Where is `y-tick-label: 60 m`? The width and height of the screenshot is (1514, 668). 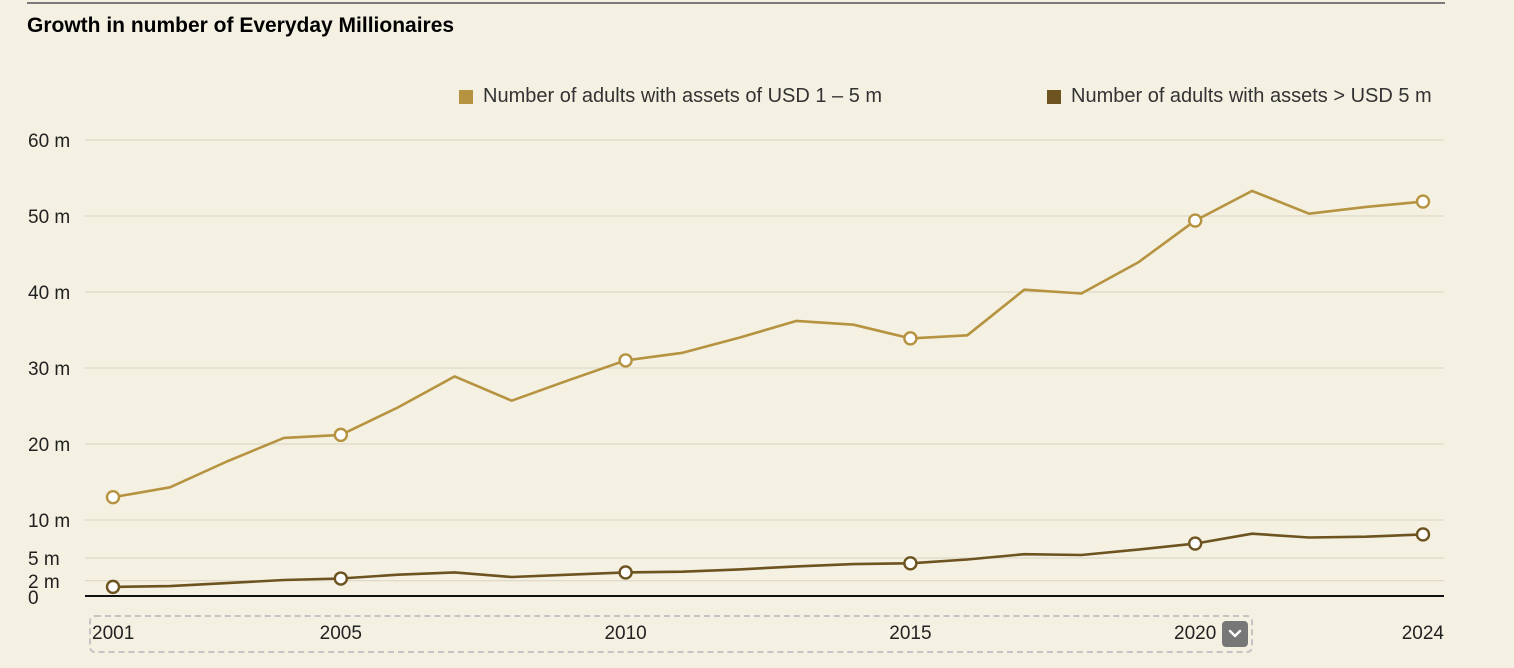 y-tick-label: 60 m is located at coordinates (49, 141).